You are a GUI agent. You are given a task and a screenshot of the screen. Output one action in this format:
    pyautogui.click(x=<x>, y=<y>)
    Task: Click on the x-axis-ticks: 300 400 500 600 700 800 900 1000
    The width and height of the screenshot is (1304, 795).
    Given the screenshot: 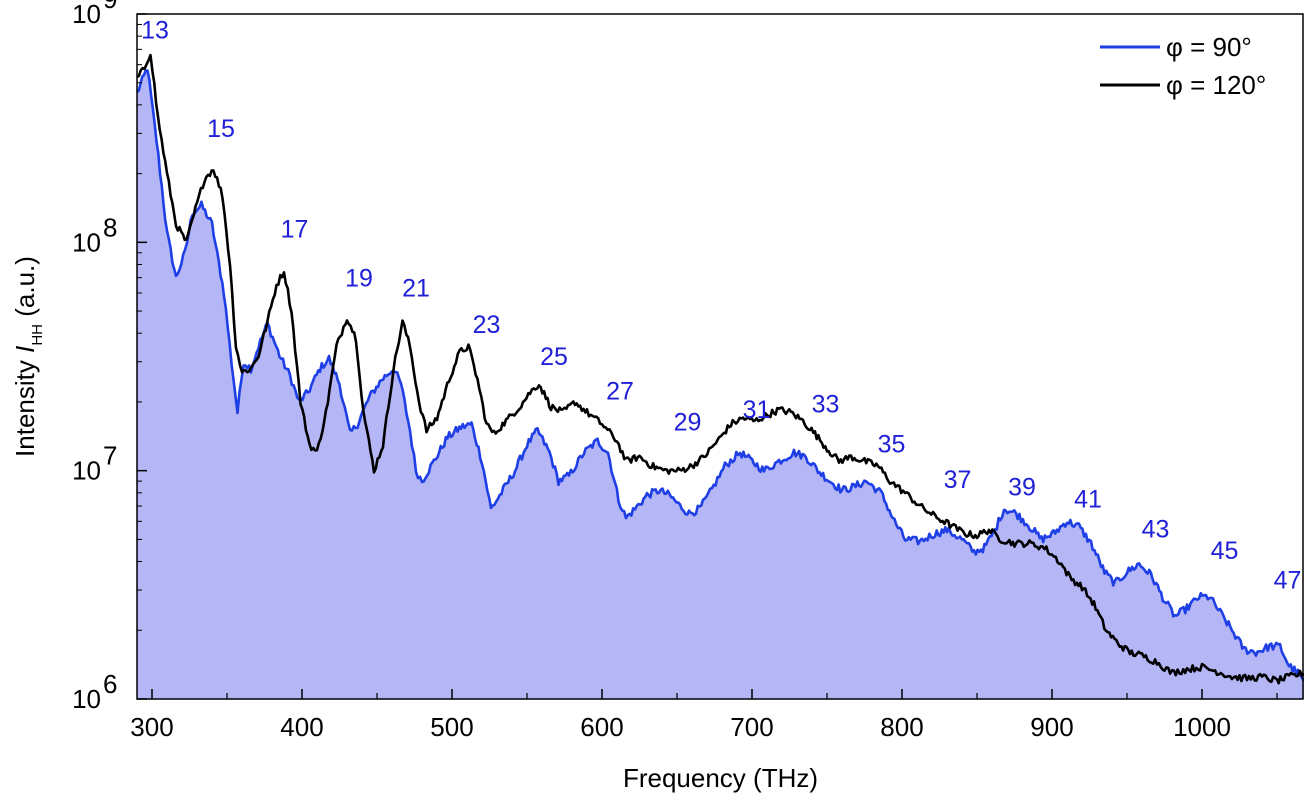 What is the action you would take?
    pyautogui.click(x=704, y=715)
    